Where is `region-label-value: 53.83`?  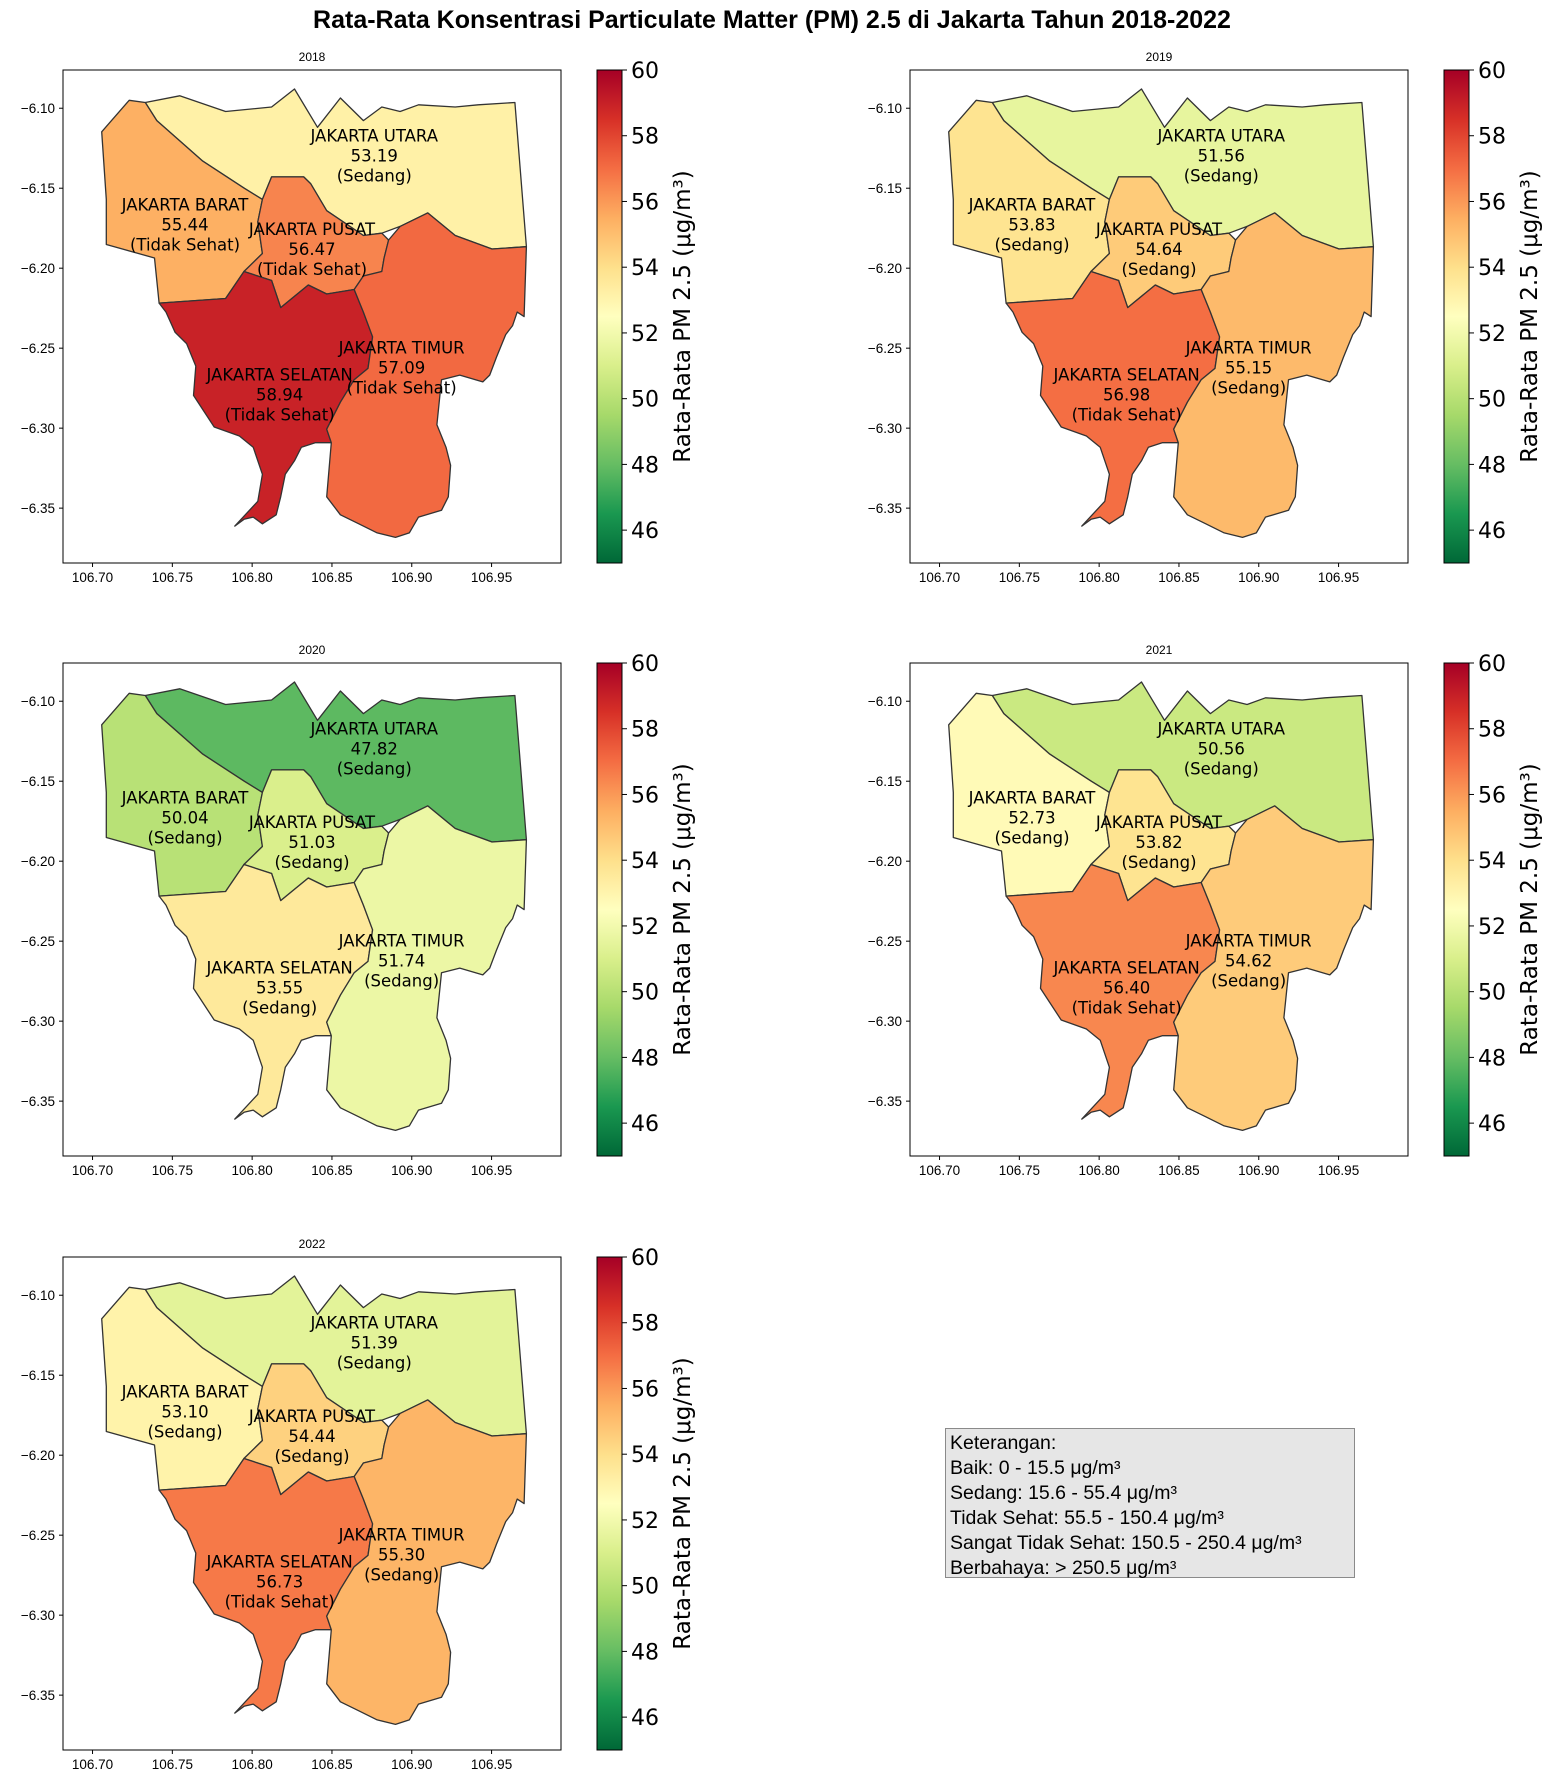 region-label-value: 53.83 is located at coordinates (1031, 225).